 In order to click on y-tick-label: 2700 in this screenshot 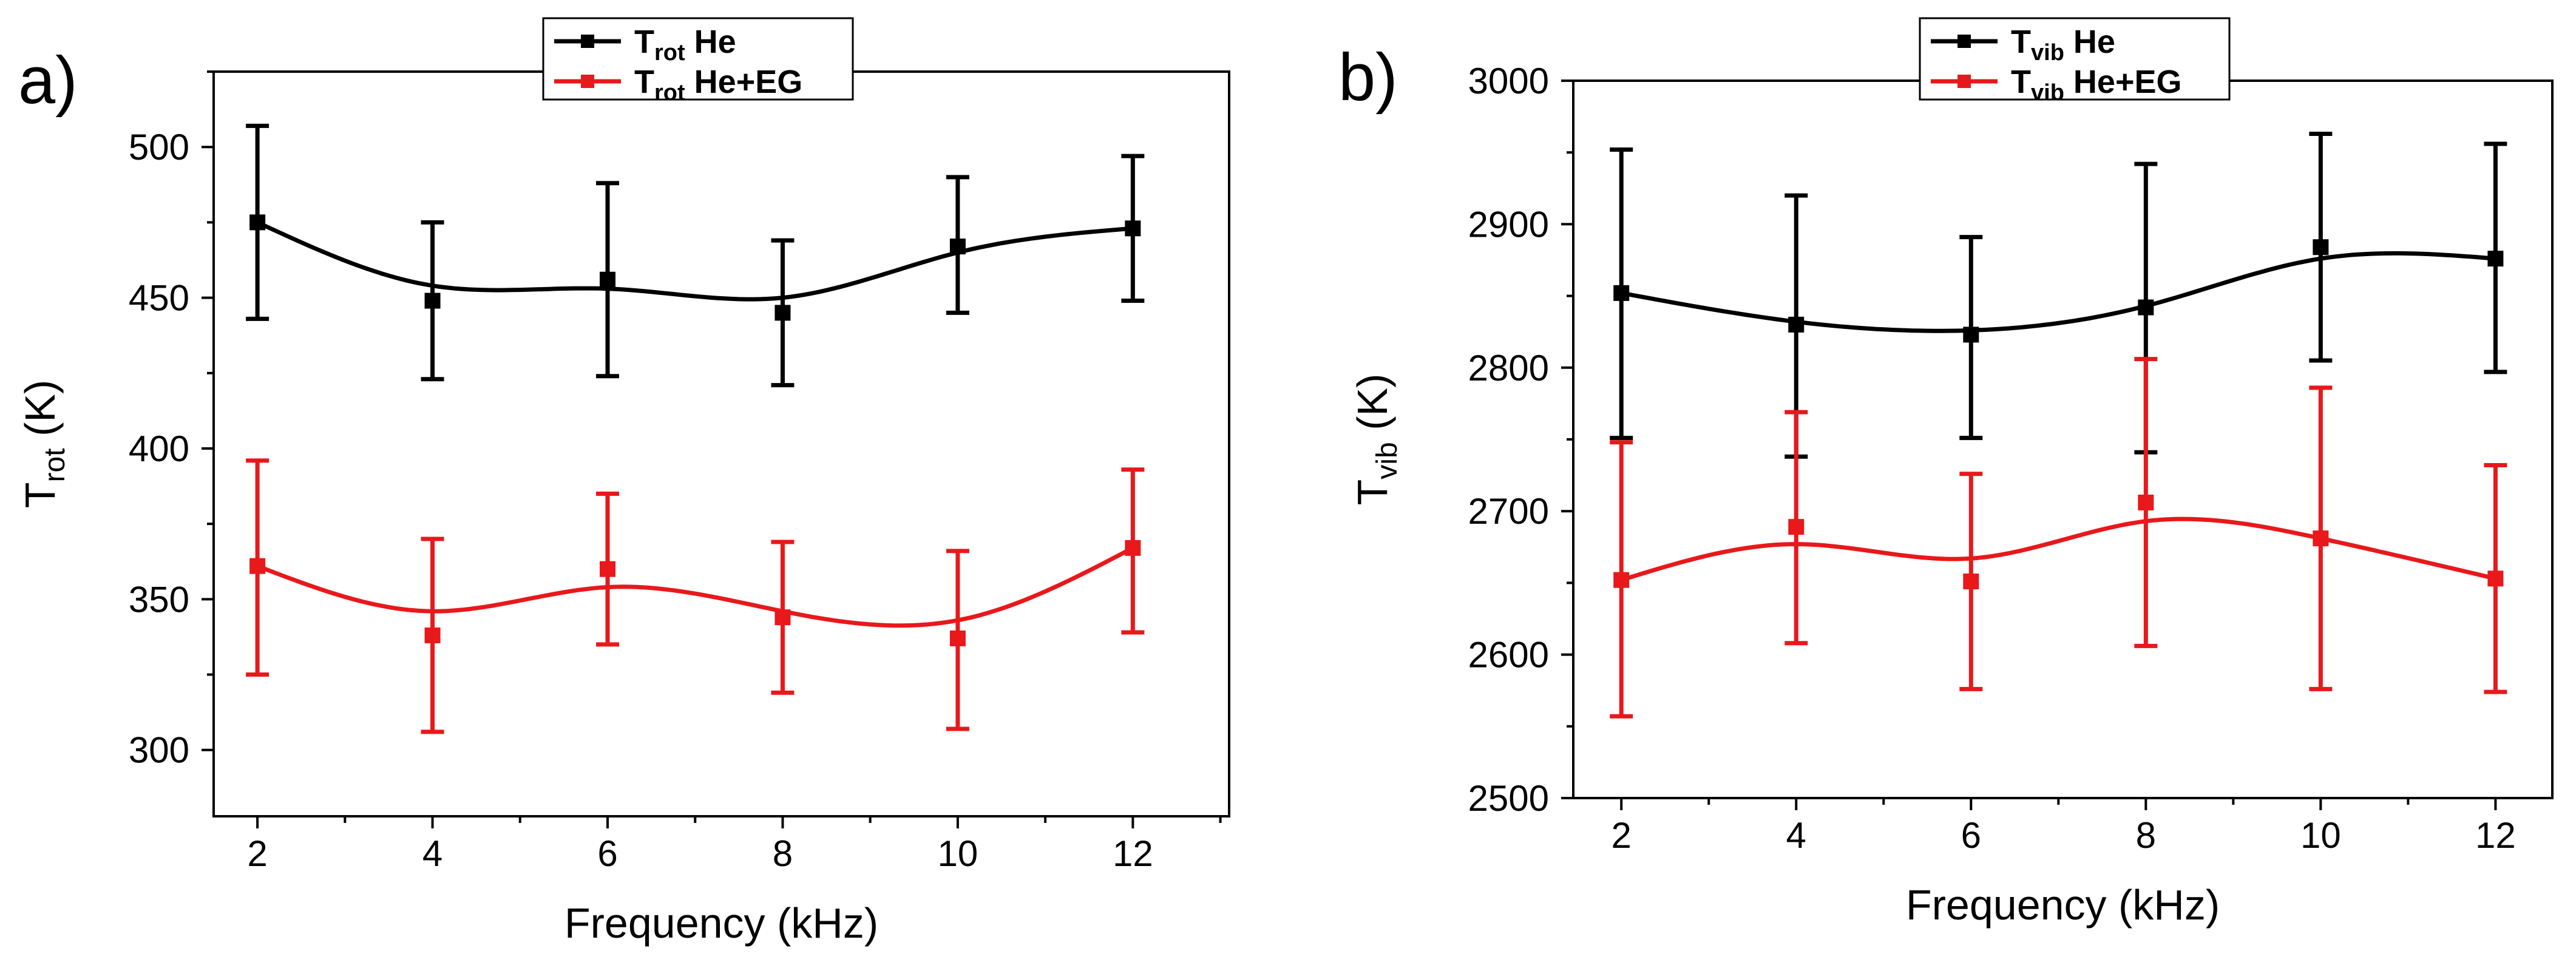, I will do `click(1508, 511)`.